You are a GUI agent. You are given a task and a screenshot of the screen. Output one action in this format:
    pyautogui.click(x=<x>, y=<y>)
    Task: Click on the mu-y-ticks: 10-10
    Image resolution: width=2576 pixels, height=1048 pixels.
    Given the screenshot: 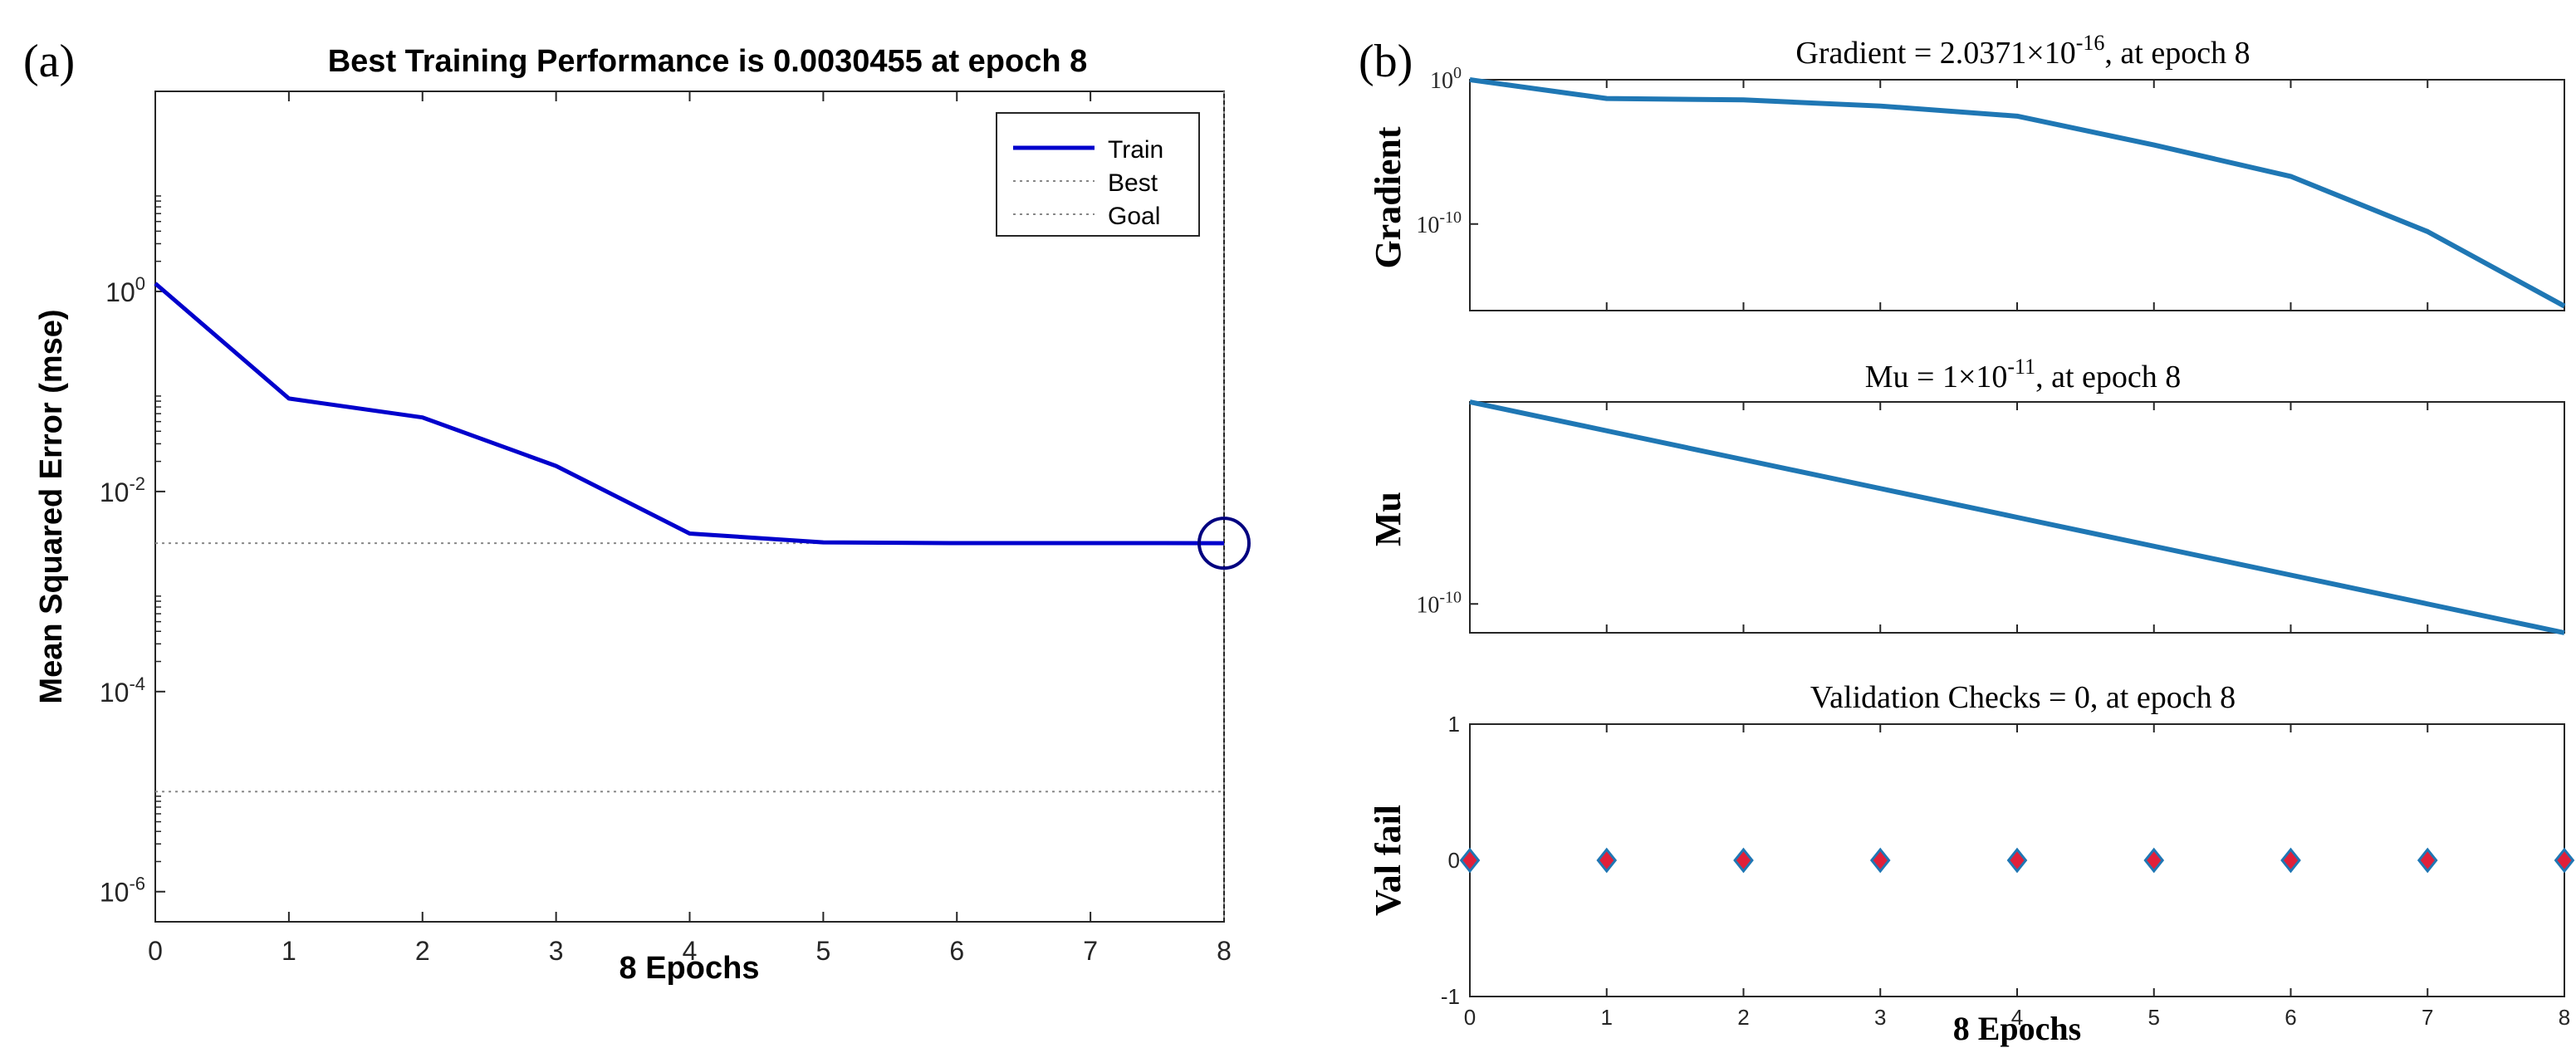 What is the action you would take?
    pyautogui.click(x=1447, y=603)
    